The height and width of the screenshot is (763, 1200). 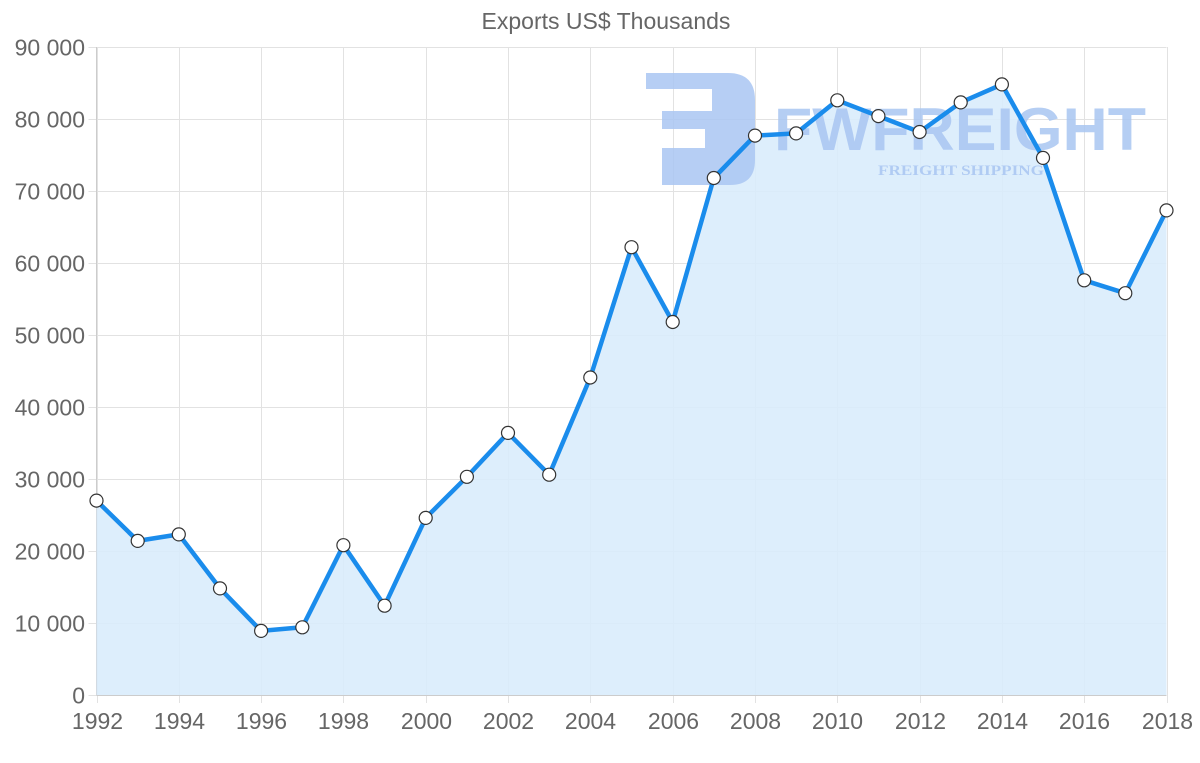 I want to click on x-tick-label: 2006, so click(x=673, y=721).